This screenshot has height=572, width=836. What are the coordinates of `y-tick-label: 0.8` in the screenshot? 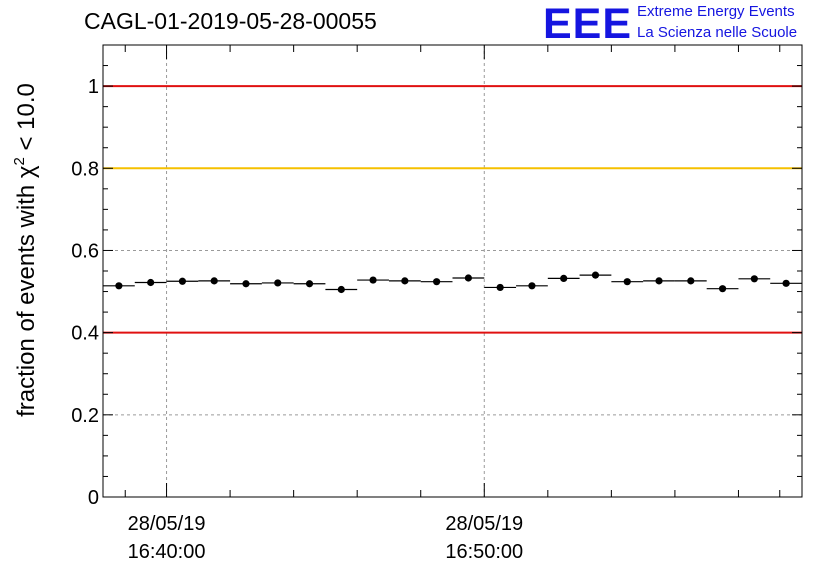 It's located at (85, 169).